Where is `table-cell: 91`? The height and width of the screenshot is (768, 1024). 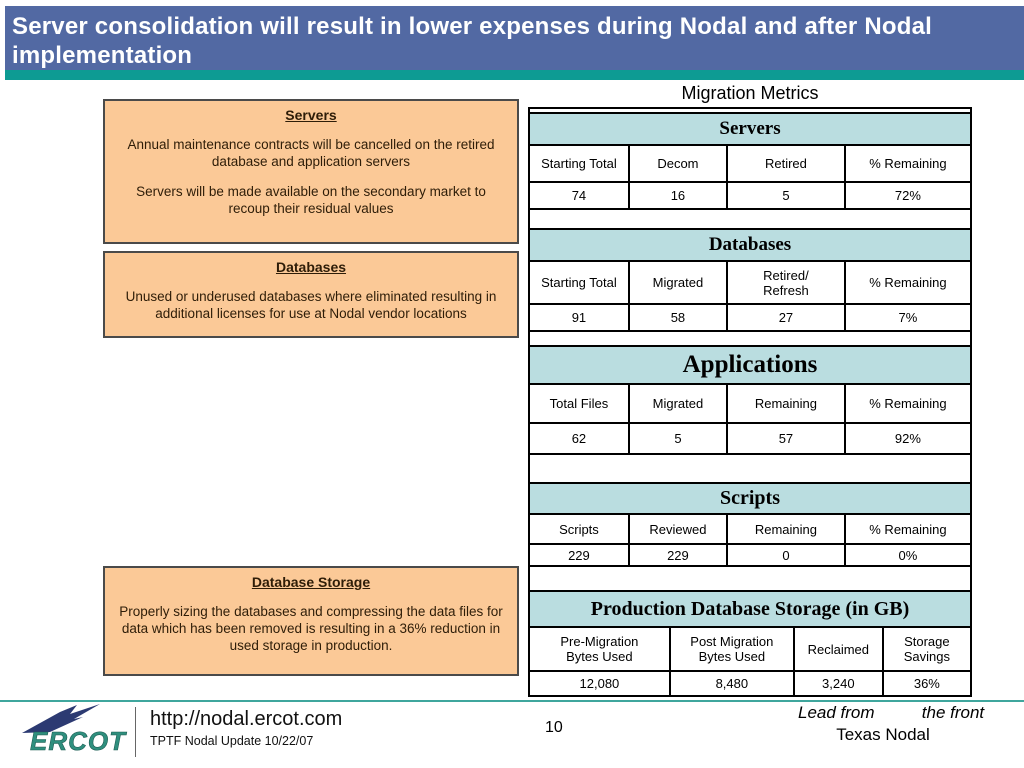 table-cell: 91 is located at coordinates (580, 317).